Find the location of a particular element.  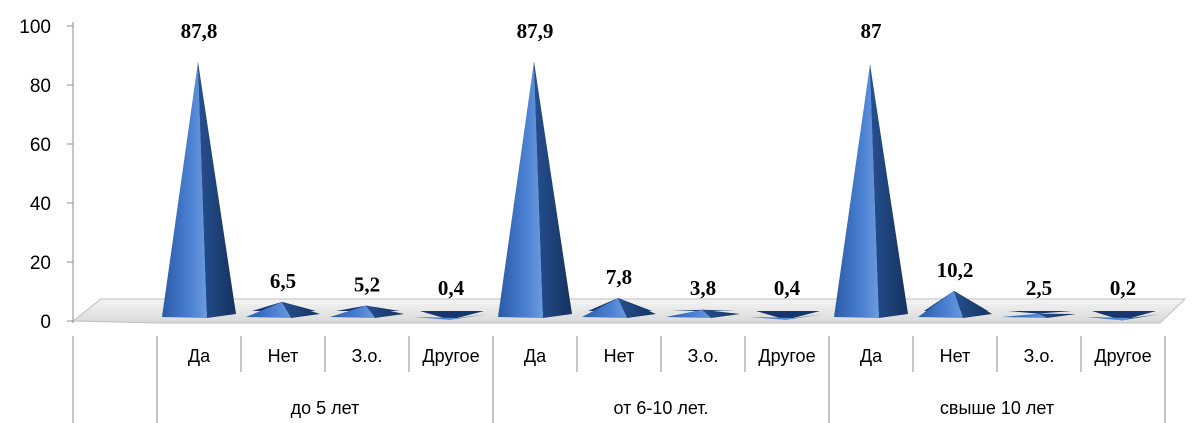

y-tick-label: 40 is located at coordinates (40, 204).